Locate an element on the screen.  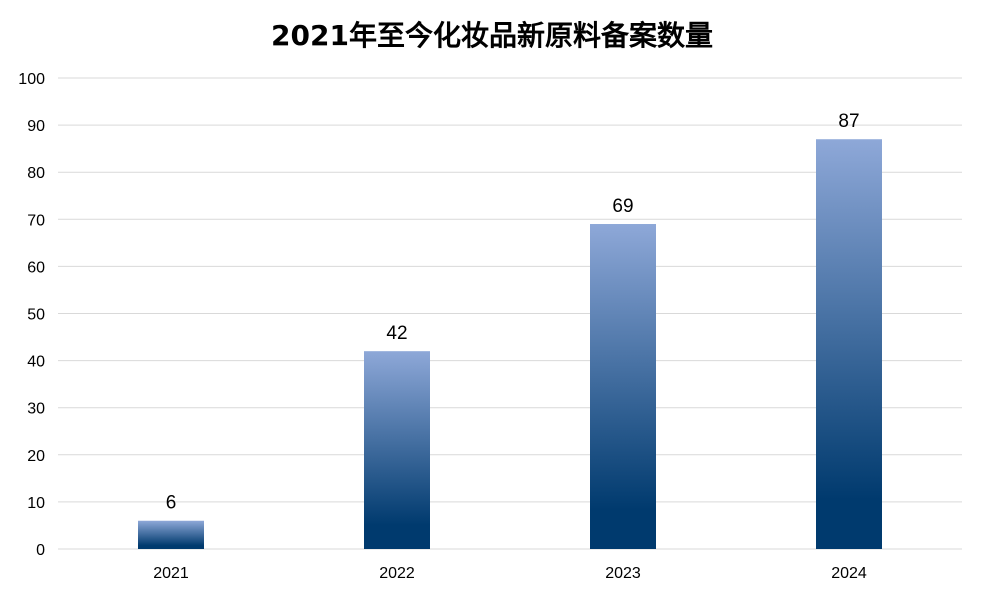
y-tick-label: 100 is located at coordinates (31, 79).